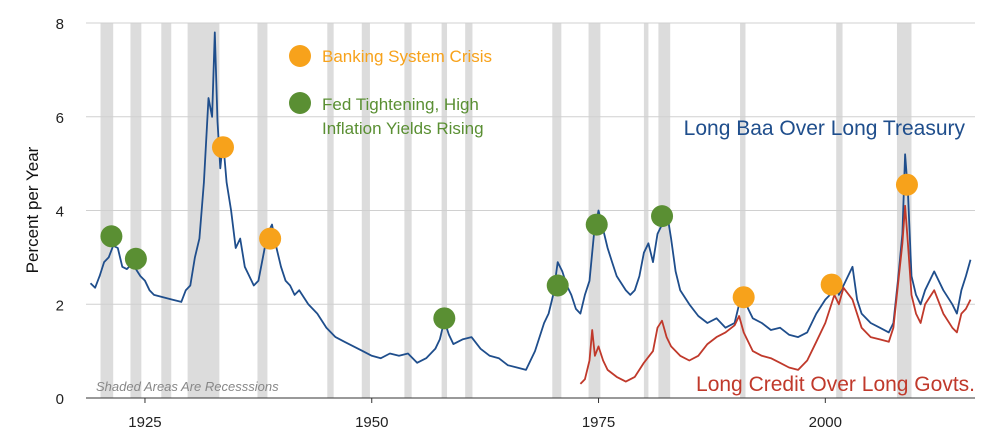 The height and width of the screenshot is (441, 1000). I want to click on y-tick-4: 4, so click(60, 212).